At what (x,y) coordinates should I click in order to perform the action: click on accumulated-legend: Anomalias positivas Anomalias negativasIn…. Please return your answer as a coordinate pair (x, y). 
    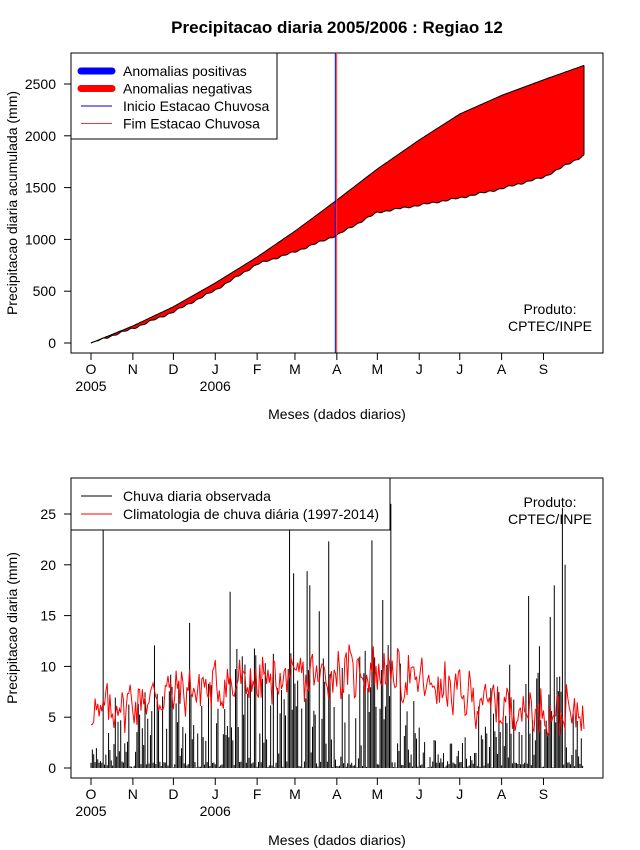
    Looking at the image, I should click on (174, 96).